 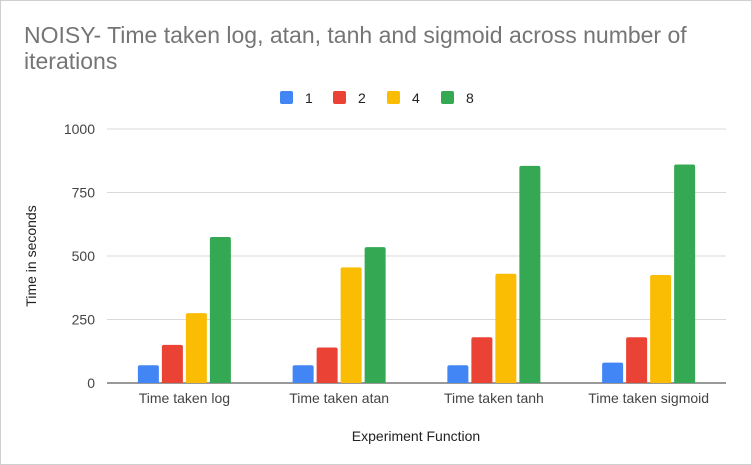 What do you see at coordinates (309, 98) in the screenshot?
I see `legend-label-1: 1` at bounding box center [309, 98].